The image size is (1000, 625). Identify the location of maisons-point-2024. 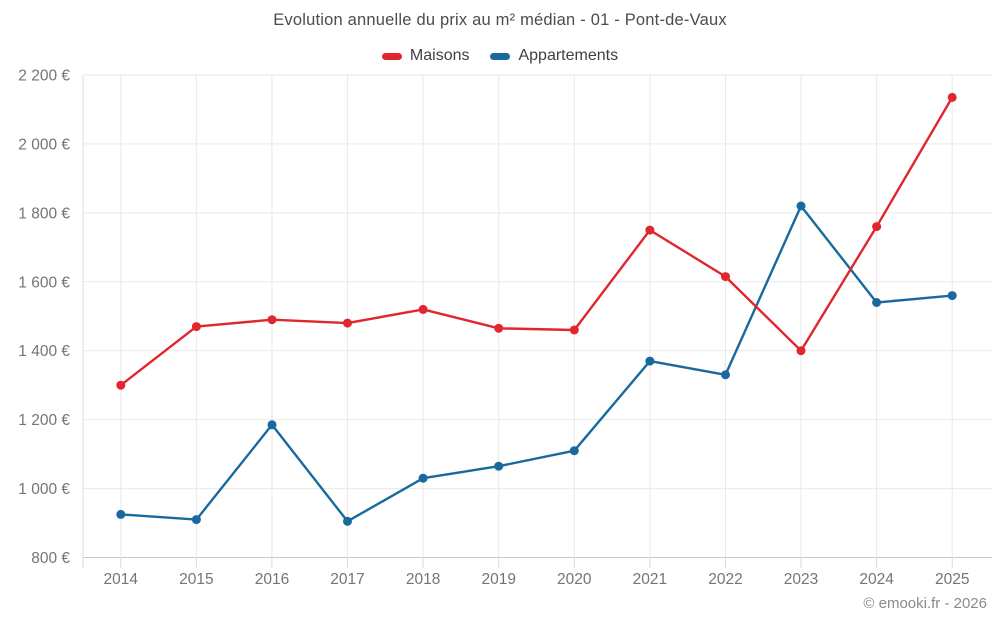
(877, 227).